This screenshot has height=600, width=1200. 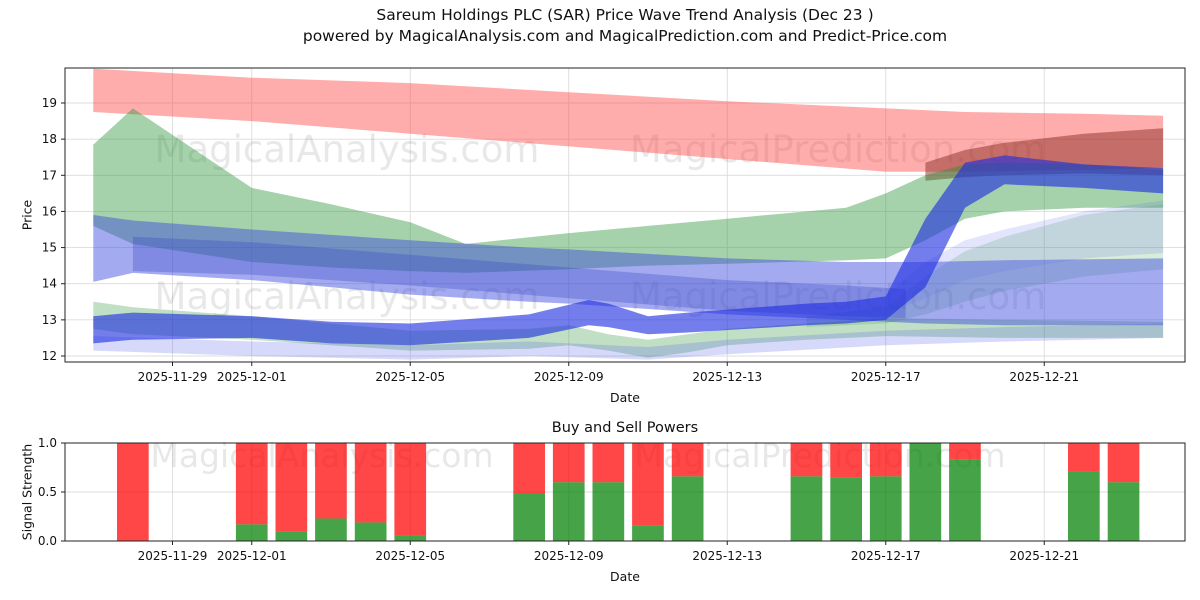 I want to click on tick-label: 0.0, so click(x=47, y=541).